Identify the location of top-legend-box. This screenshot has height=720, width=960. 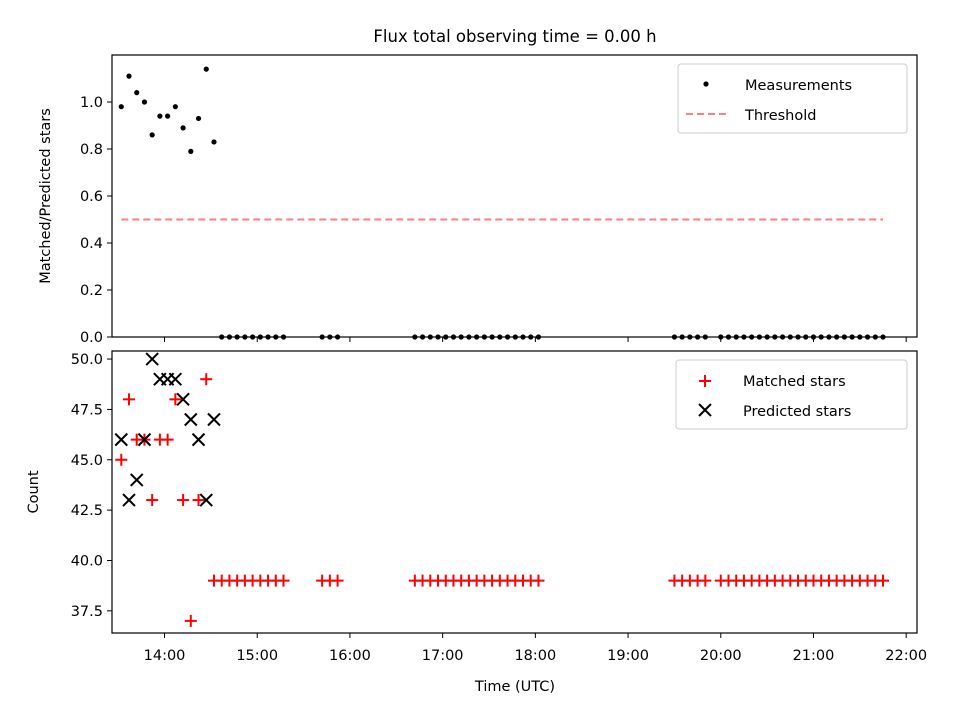
(792, 98).